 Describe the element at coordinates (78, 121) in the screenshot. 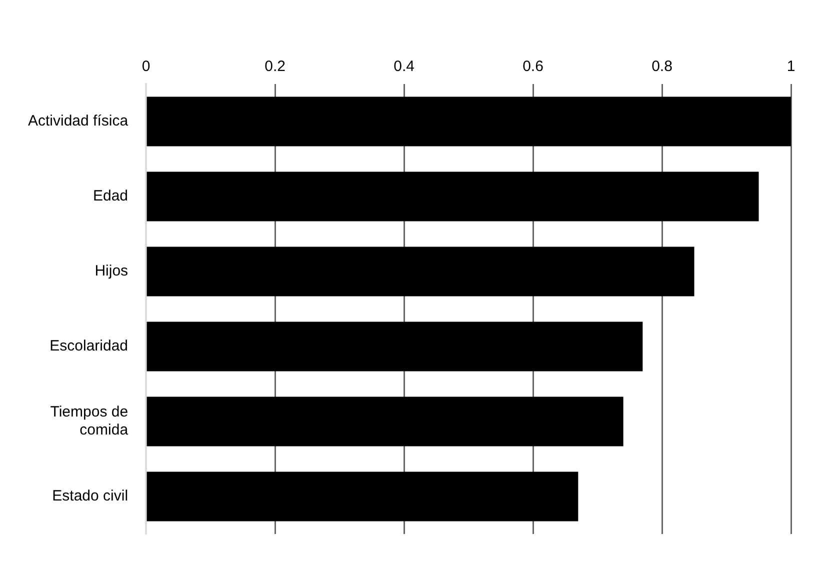

I see `y-tick-label: Actividad física` at that location.